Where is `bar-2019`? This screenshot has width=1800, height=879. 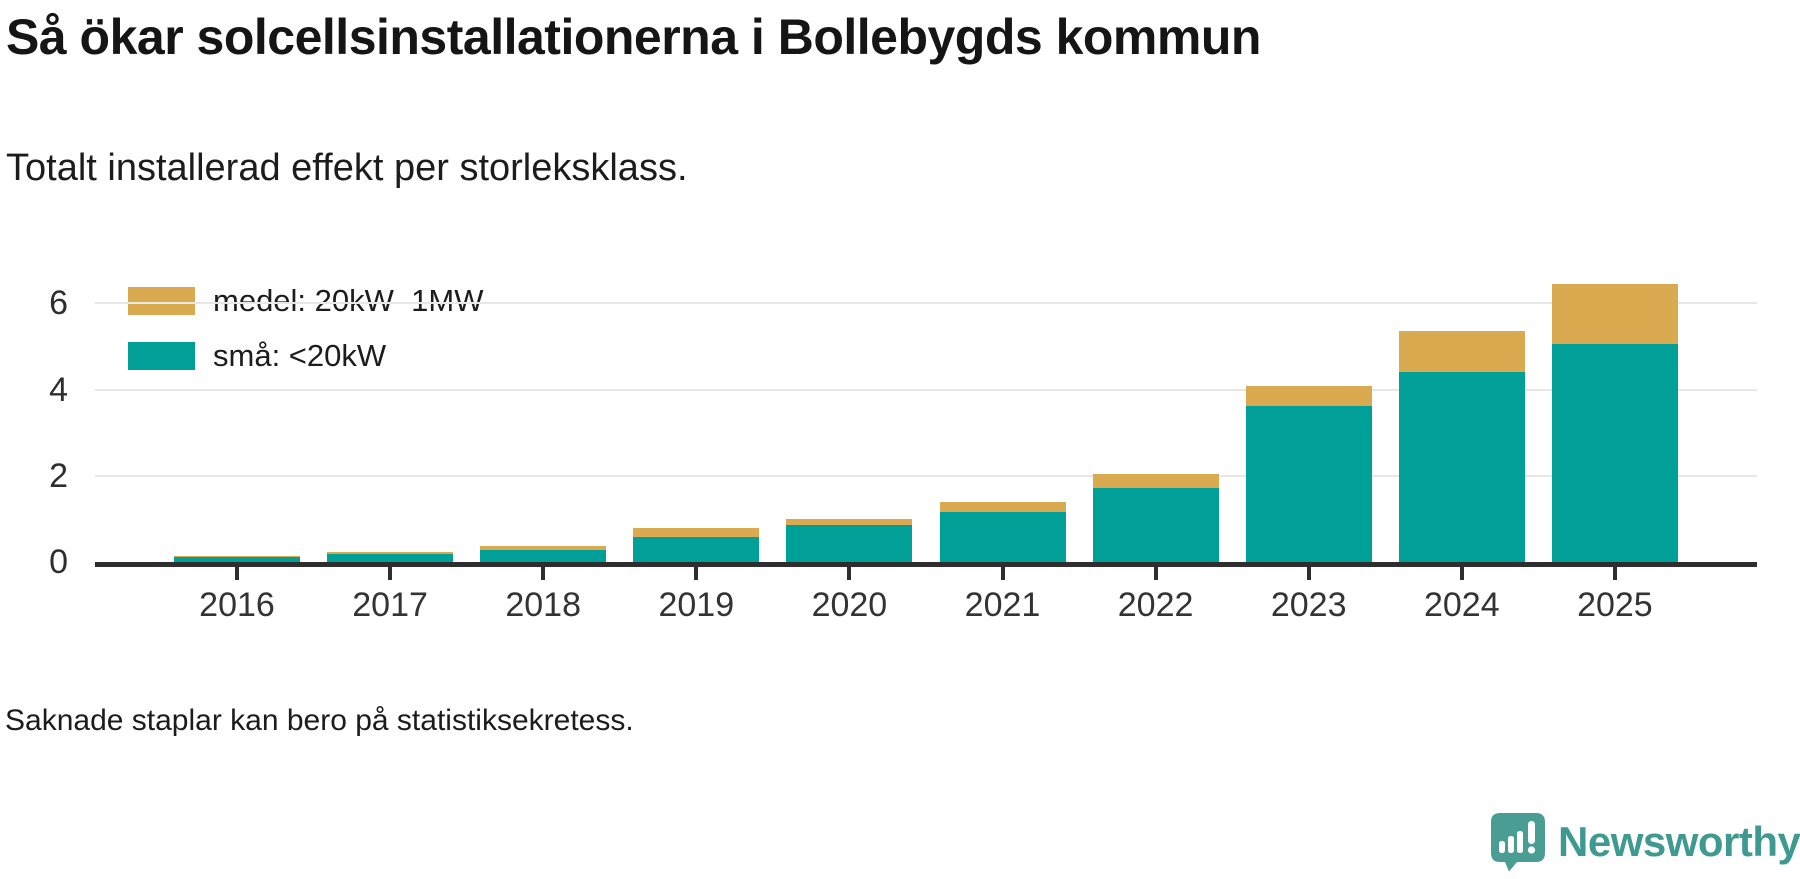
bar-2019 is located at coordinates (696, 544).